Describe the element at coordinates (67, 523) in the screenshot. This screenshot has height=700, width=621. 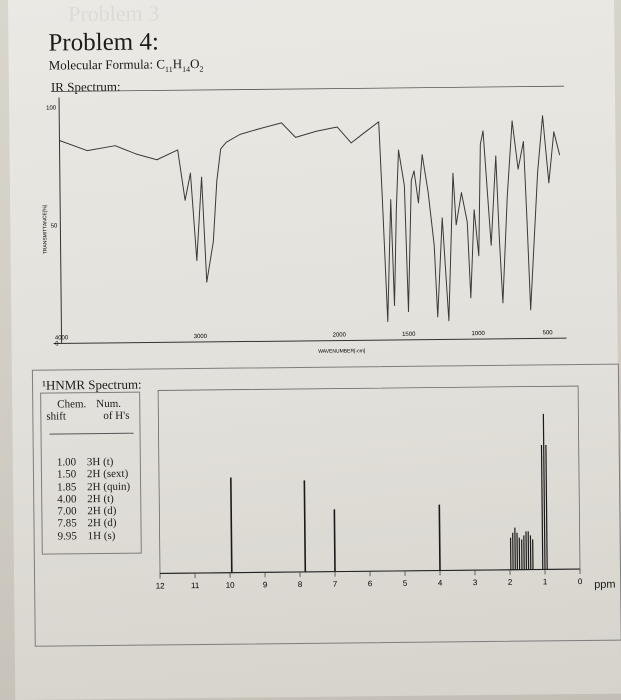
I see `row-shift: 7.85` at that location.